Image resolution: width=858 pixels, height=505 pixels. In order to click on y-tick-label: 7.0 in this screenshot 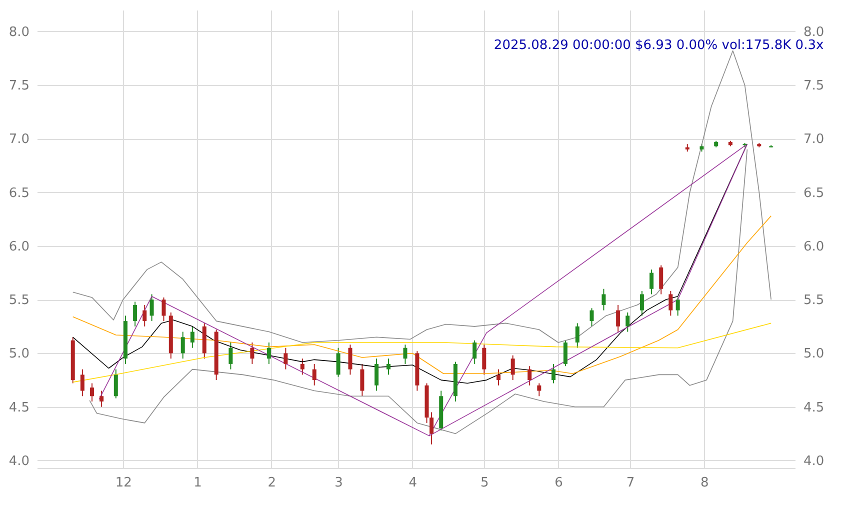, I will do `click(19, 140)`.